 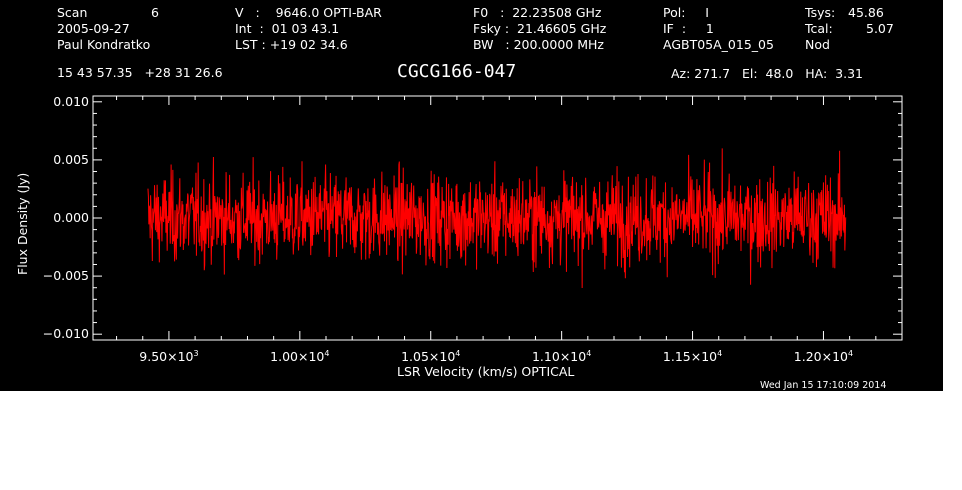 What do you see at coordinates (718, 44) in the screenshot?
I see `project-id: AGBT05A_015_05` at bounding box center [718, 44].